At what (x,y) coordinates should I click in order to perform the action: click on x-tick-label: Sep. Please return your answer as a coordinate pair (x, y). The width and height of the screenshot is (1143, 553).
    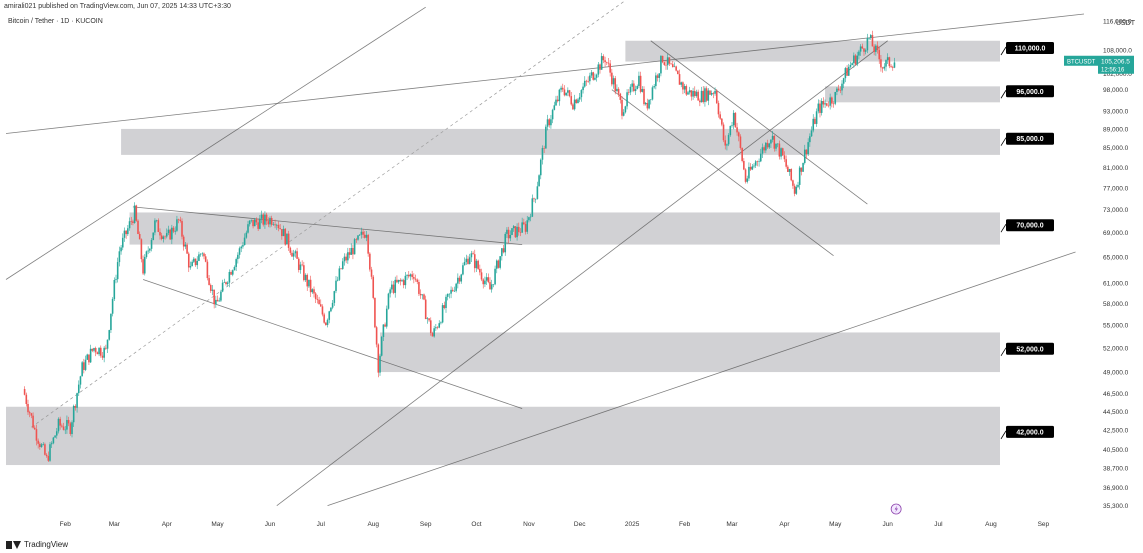
    Looking at the image, I should click on (1044, 524).